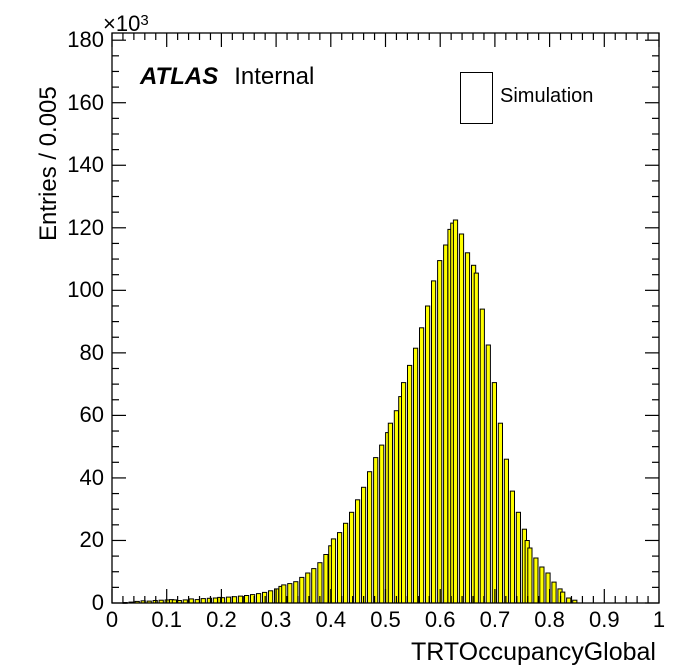 Image resolution: width=696 pixels, height=672 pixels. What do you see at coordinates (604, 619) in the screenshot?
I see `x-axis-tick-label: 0.9` at bounding box center [604, 619].